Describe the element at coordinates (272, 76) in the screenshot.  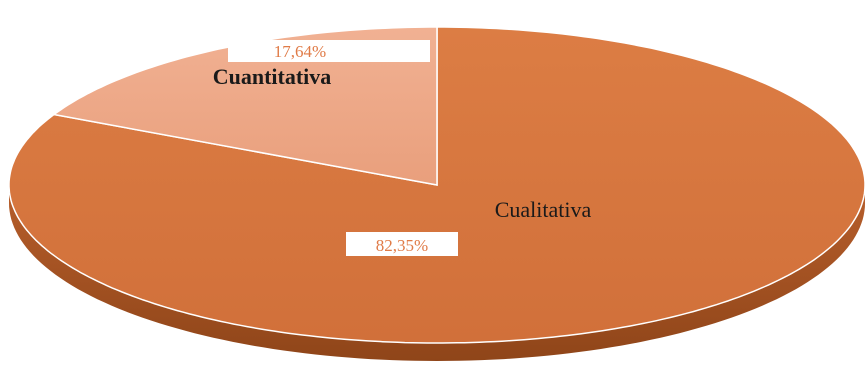
I see `slice-label-cuantitativa: Cuantitativa` at that location.